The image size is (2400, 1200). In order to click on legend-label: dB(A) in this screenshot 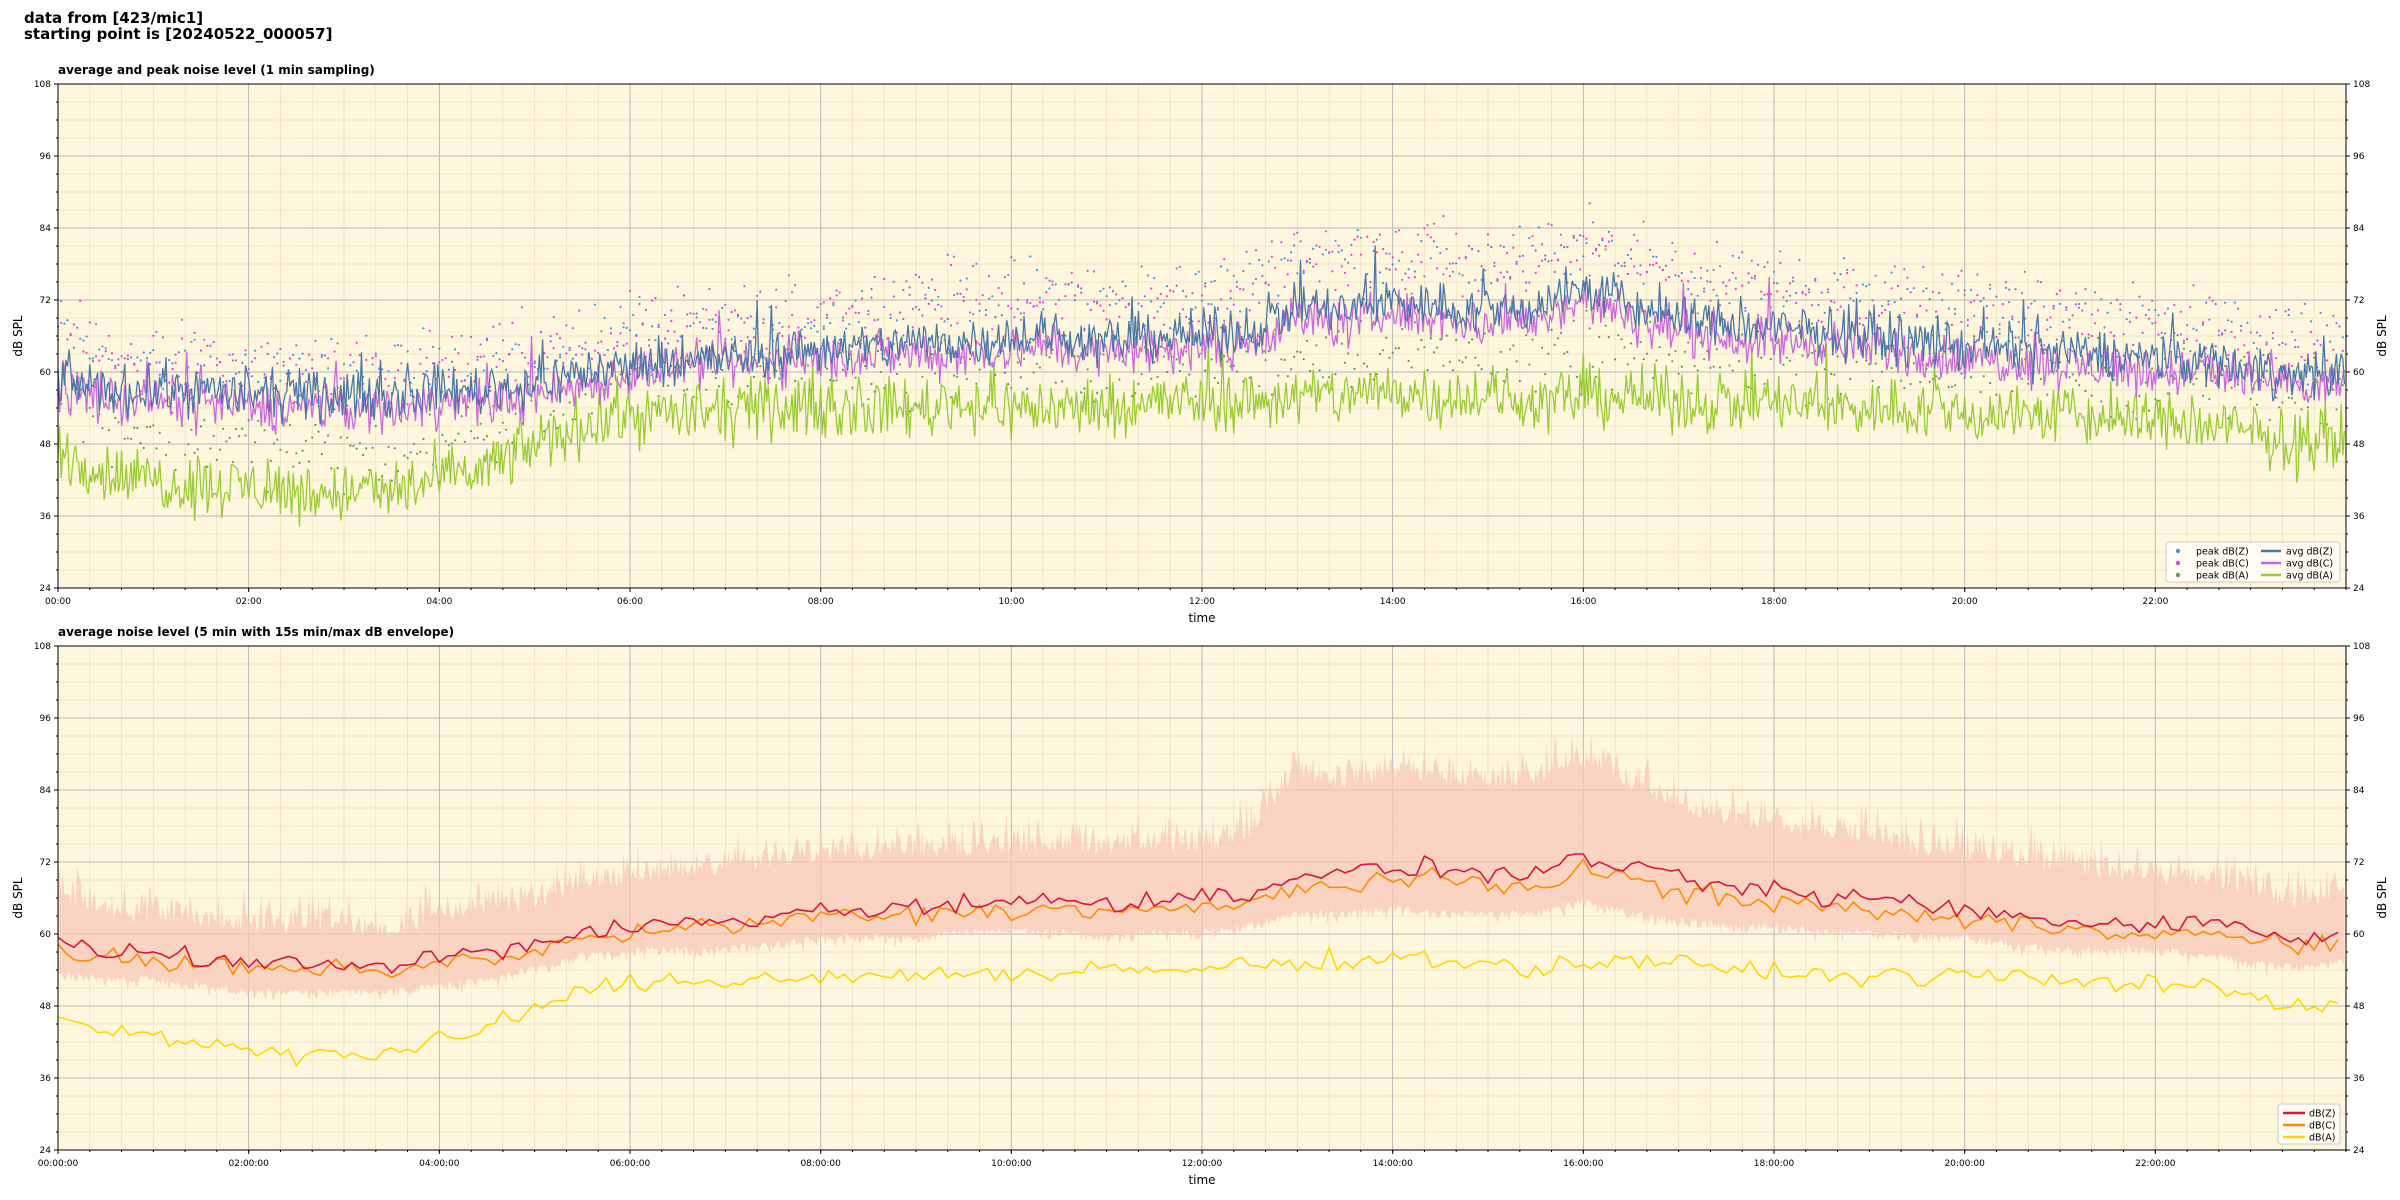, I will do `click(2322, 1138)`.